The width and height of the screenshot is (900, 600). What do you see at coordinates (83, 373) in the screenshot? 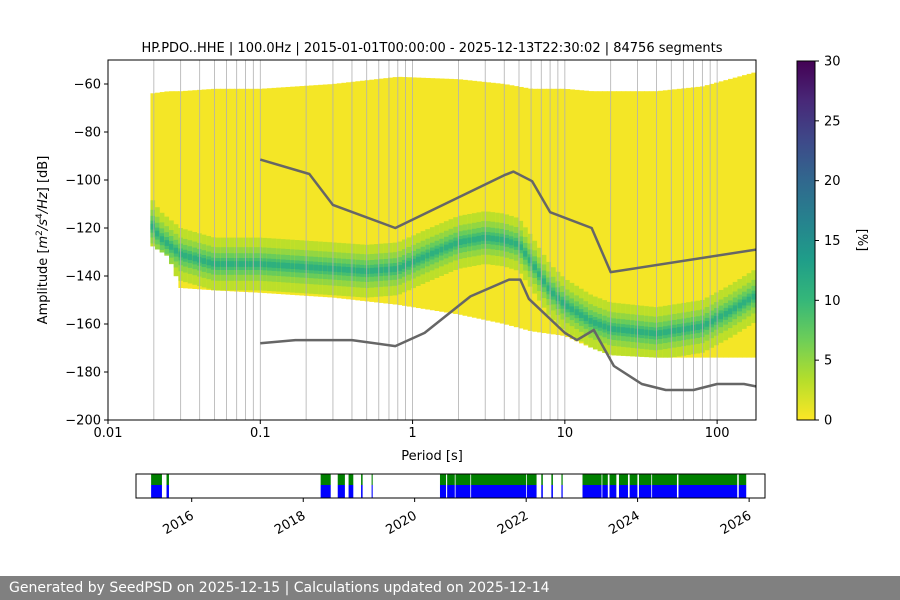
I see `y-tick-label: −180` at bounding box center [83, 373].